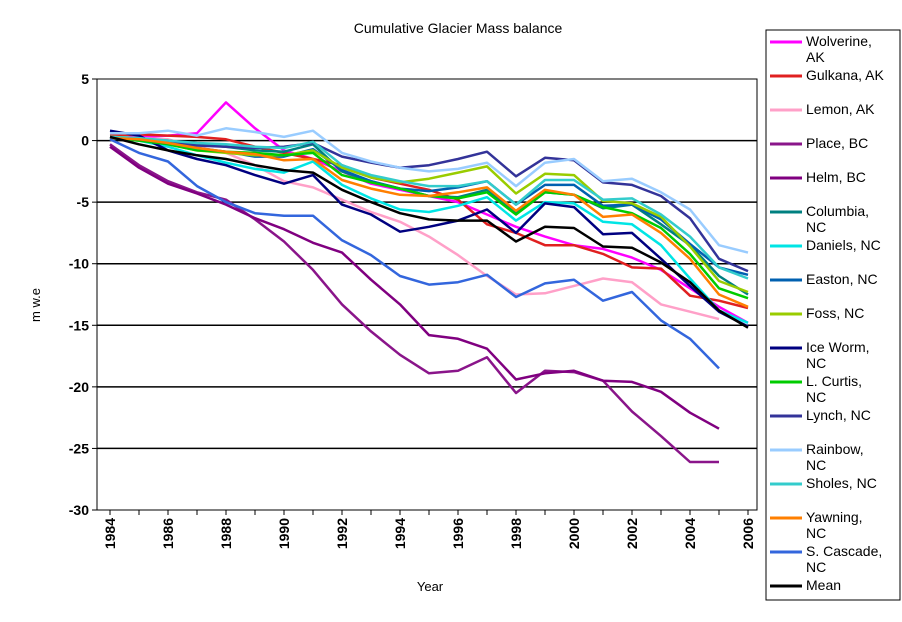 The image size is (902, 622). Describe the element at coordinates (823, 585) in the screenshot. I see `legend-label: Mean` at that location.